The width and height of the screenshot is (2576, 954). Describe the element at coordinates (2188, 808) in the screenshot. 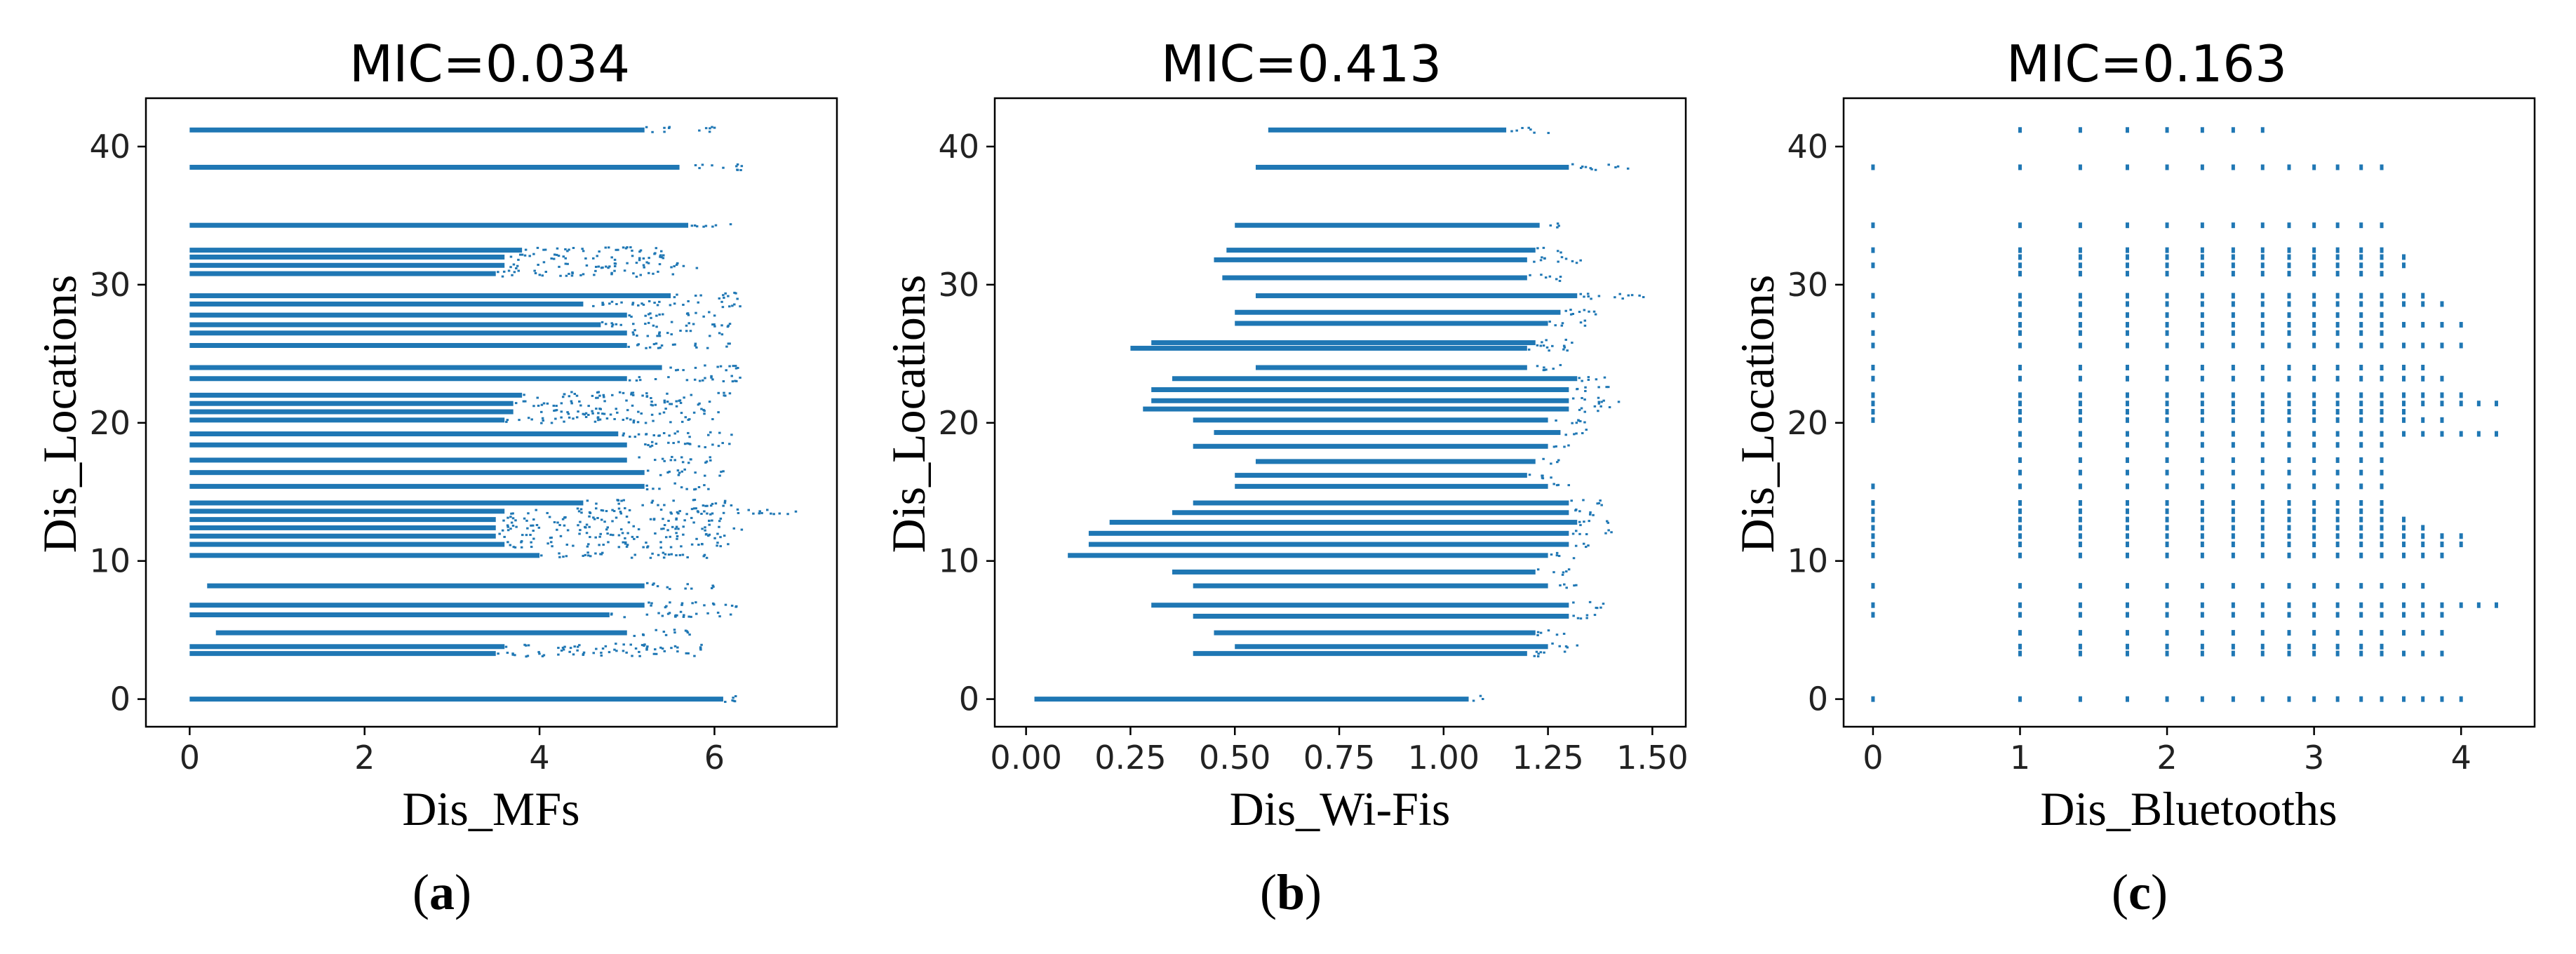

I see `x-axis-label: Dis_Bluetooths` at that location.